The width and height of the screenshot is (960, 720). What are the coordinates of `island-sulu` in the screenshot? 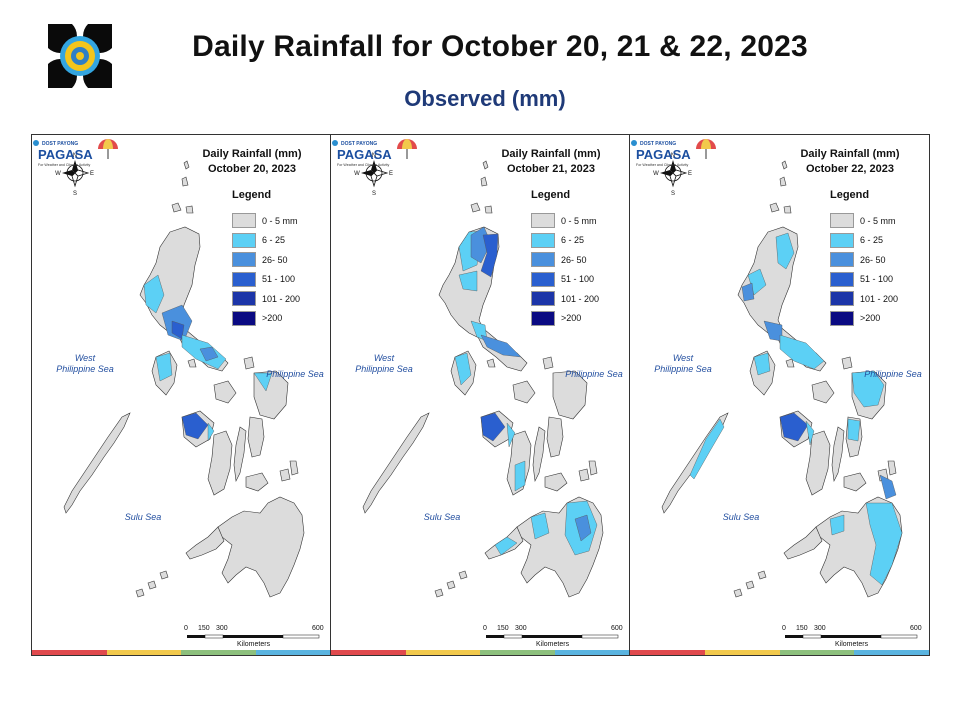 It's located at (451, 584).